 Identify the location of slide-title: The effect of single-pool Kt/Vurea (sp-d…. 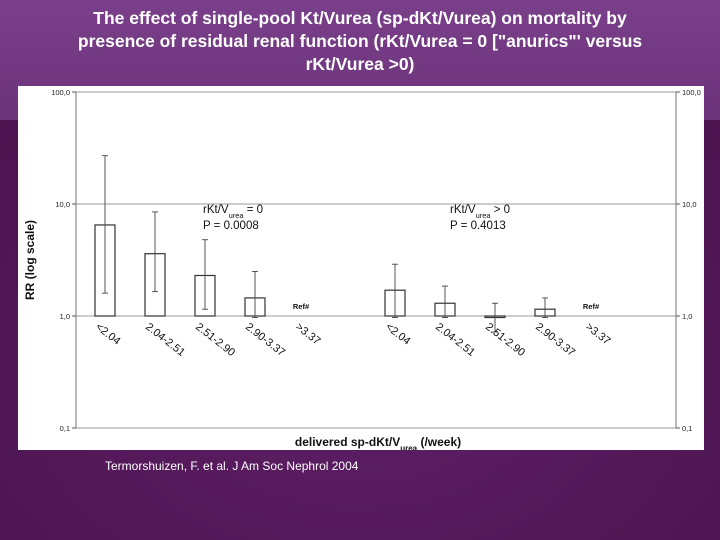
(360, 41).